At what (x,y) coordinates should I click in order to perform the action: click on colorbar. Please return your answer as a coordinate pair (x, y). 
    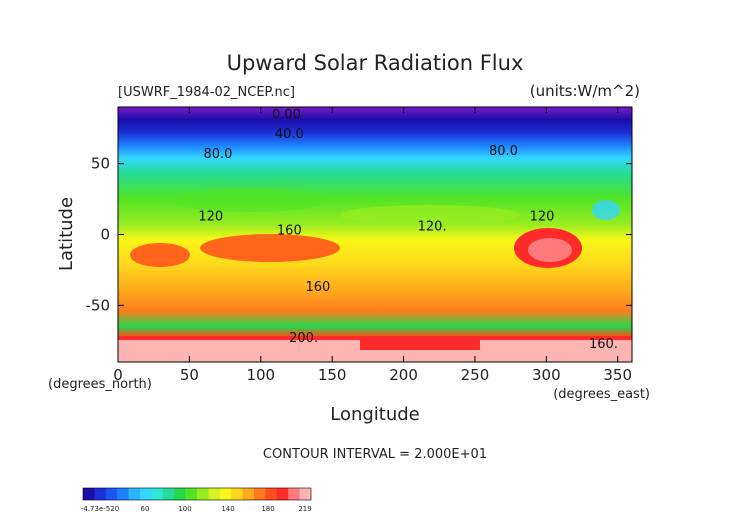
    Looking at the image, I should click on (197, 494).